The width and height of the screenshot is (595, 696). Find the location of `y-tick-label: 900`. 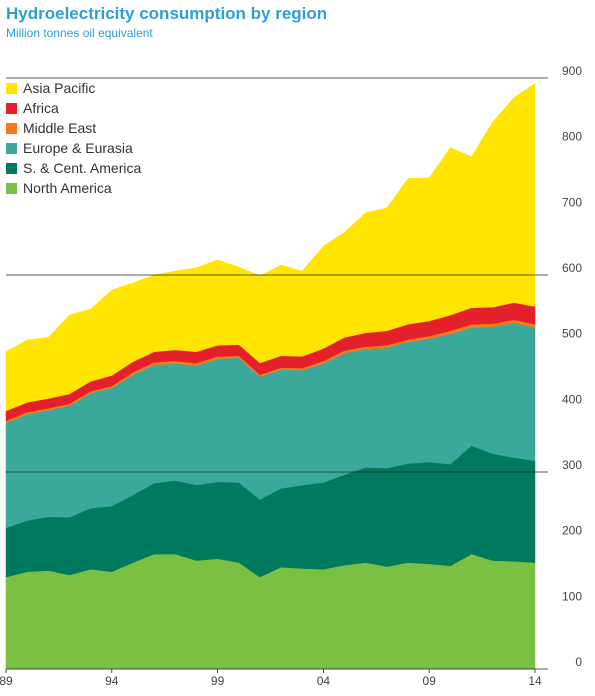

y-tick-label: 900 is located at coordinates (572, 71).